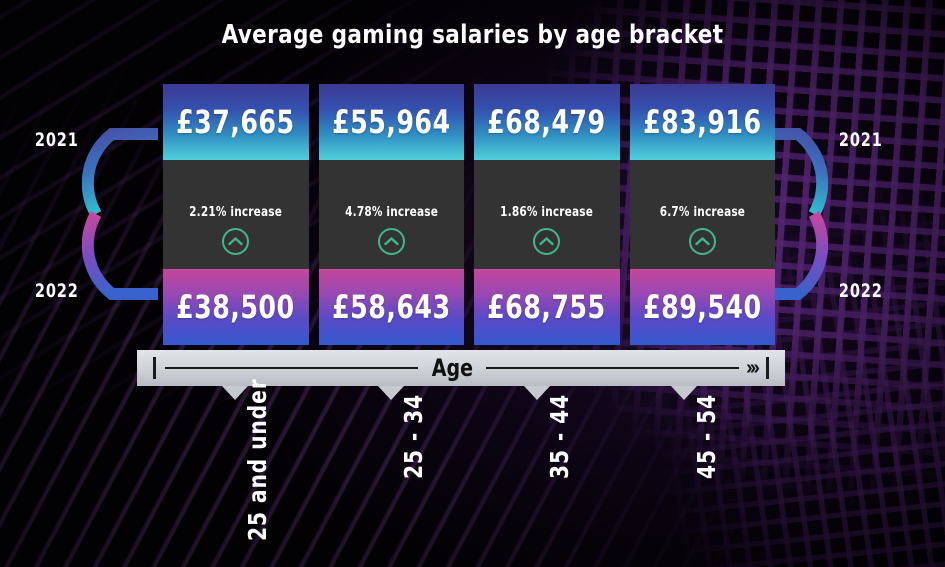  I want to click on change-text: 6.7% increase, so click(702, 212).